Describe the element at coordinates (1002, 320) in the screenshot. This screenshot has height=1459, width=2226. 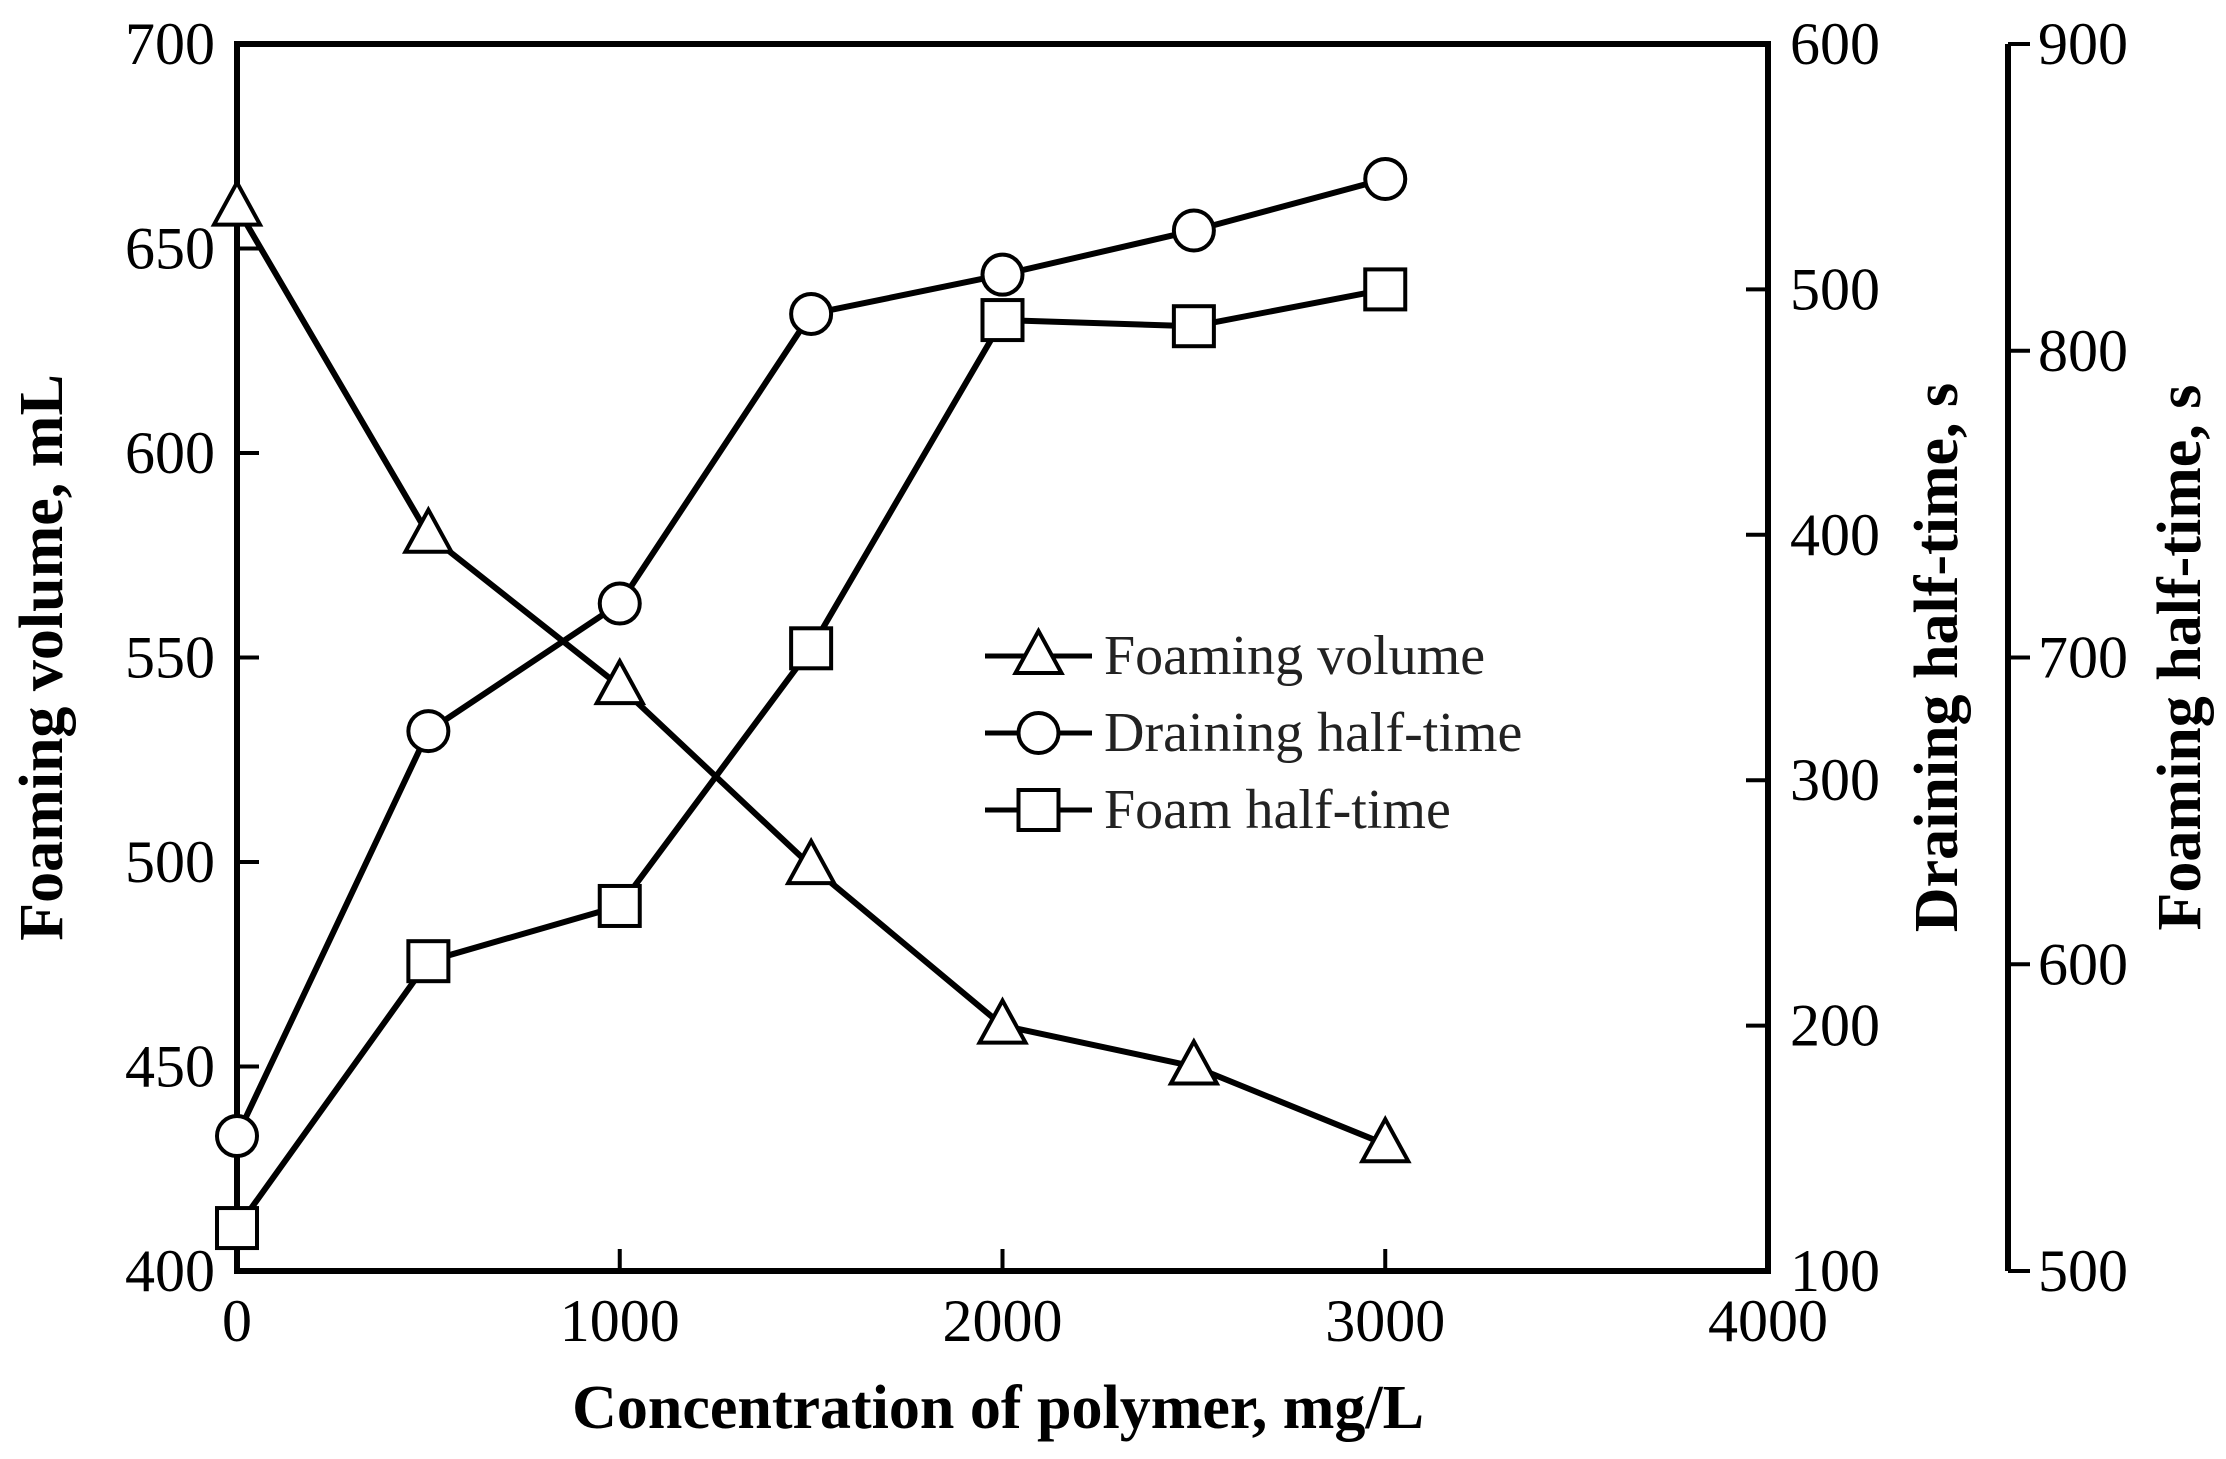
I see `data-point-foam-half-time-2000` at that location.